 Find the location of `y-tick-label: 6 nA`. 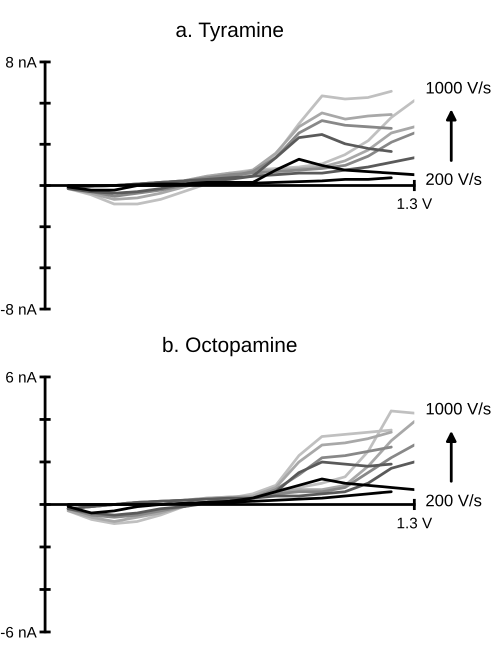

y-tick-label: 6 nA is located at coordinates (21, 377).